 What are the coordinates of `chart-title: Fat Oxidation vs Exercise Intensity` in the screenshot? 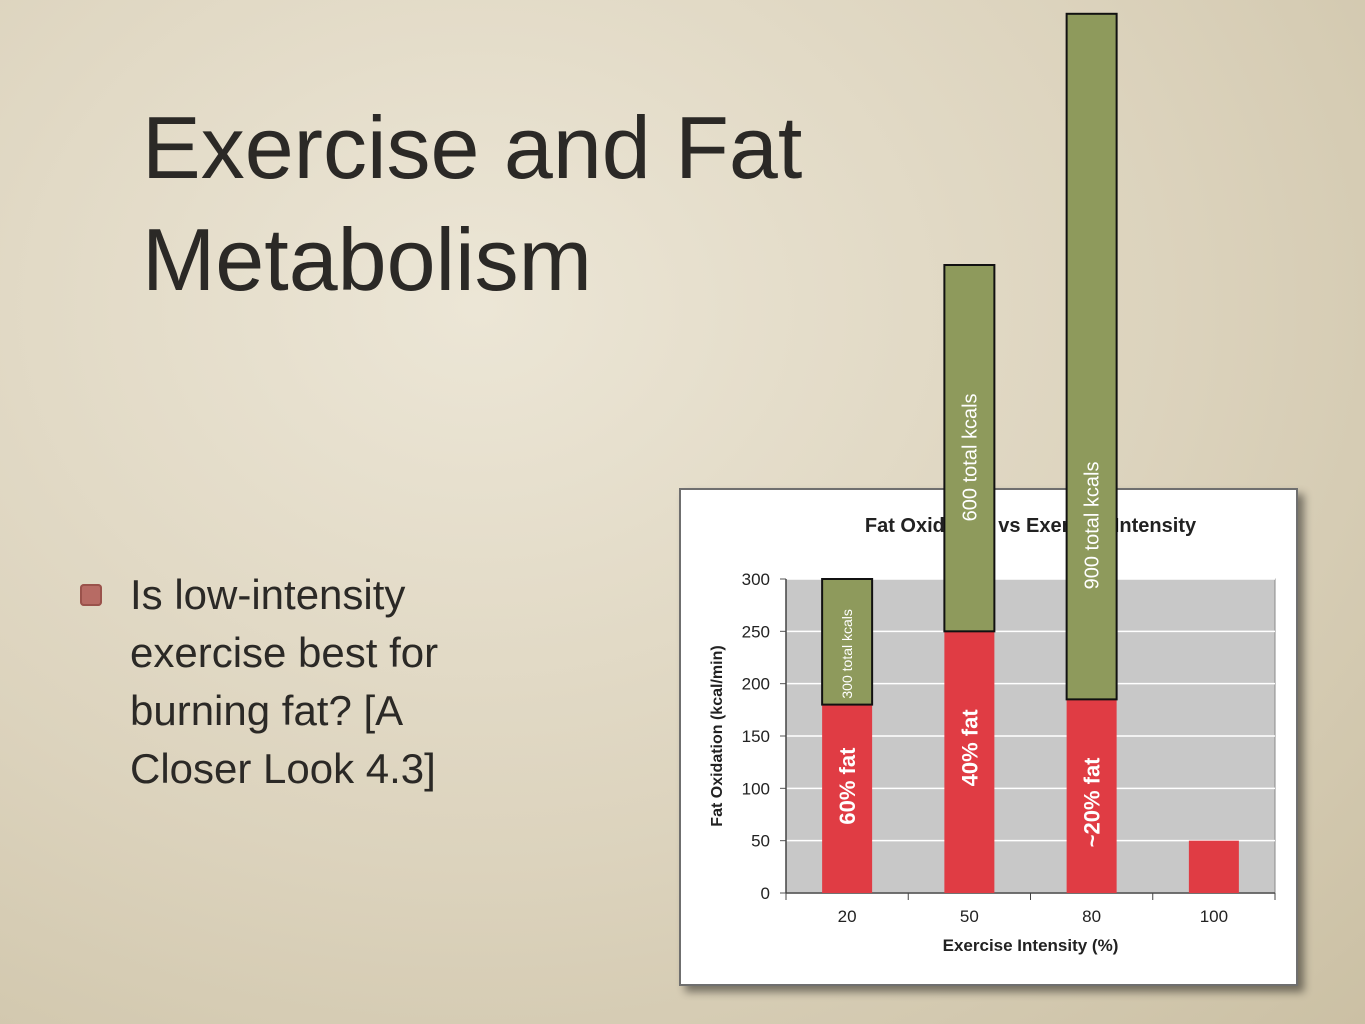 It's located at (1031, 526).